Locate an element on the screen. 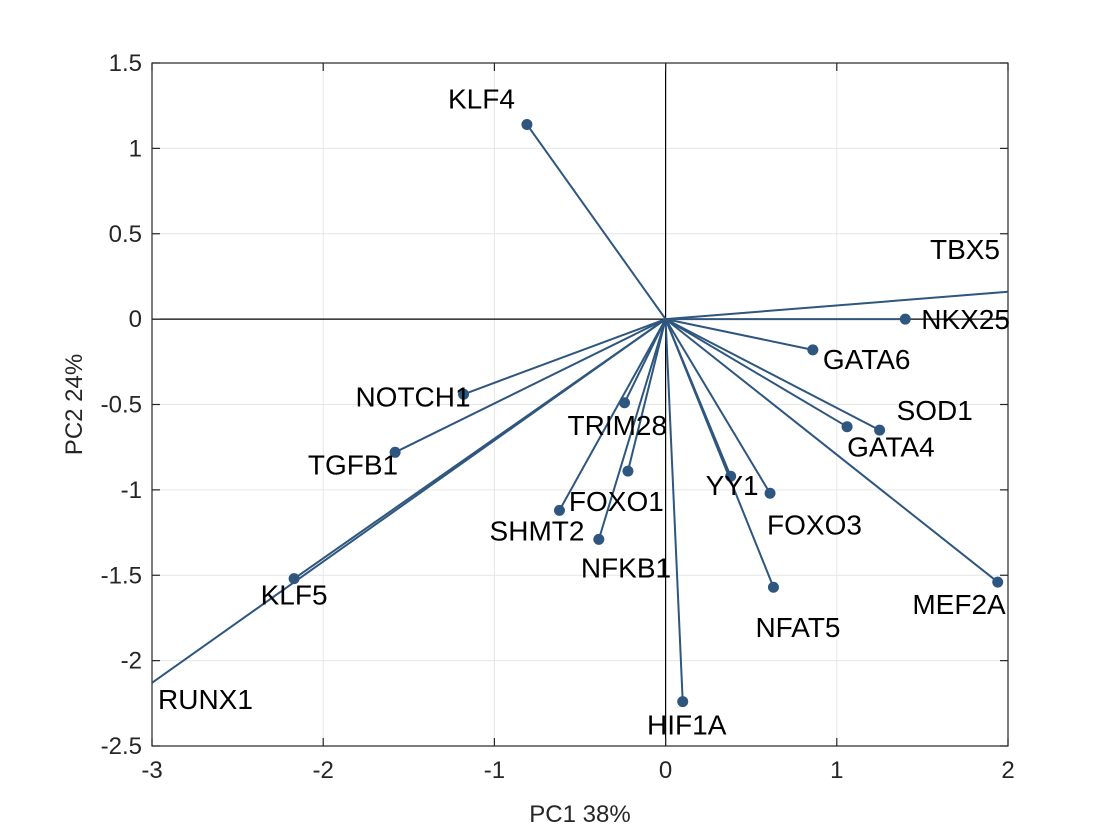 The height and width of the screenshot is (840, 1120). vector-label: SHMT2 is located at coordinates (537, 530).